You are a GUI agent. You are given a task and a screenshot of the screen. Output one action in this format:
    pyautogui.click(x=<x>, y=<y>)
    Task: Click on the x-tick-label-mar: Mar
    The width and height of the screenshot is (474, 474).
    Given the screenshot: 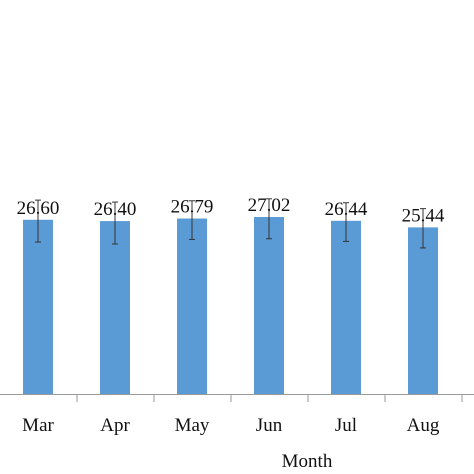 What is the action you would take?
    pyautogui.click(x=38, y=425)
    